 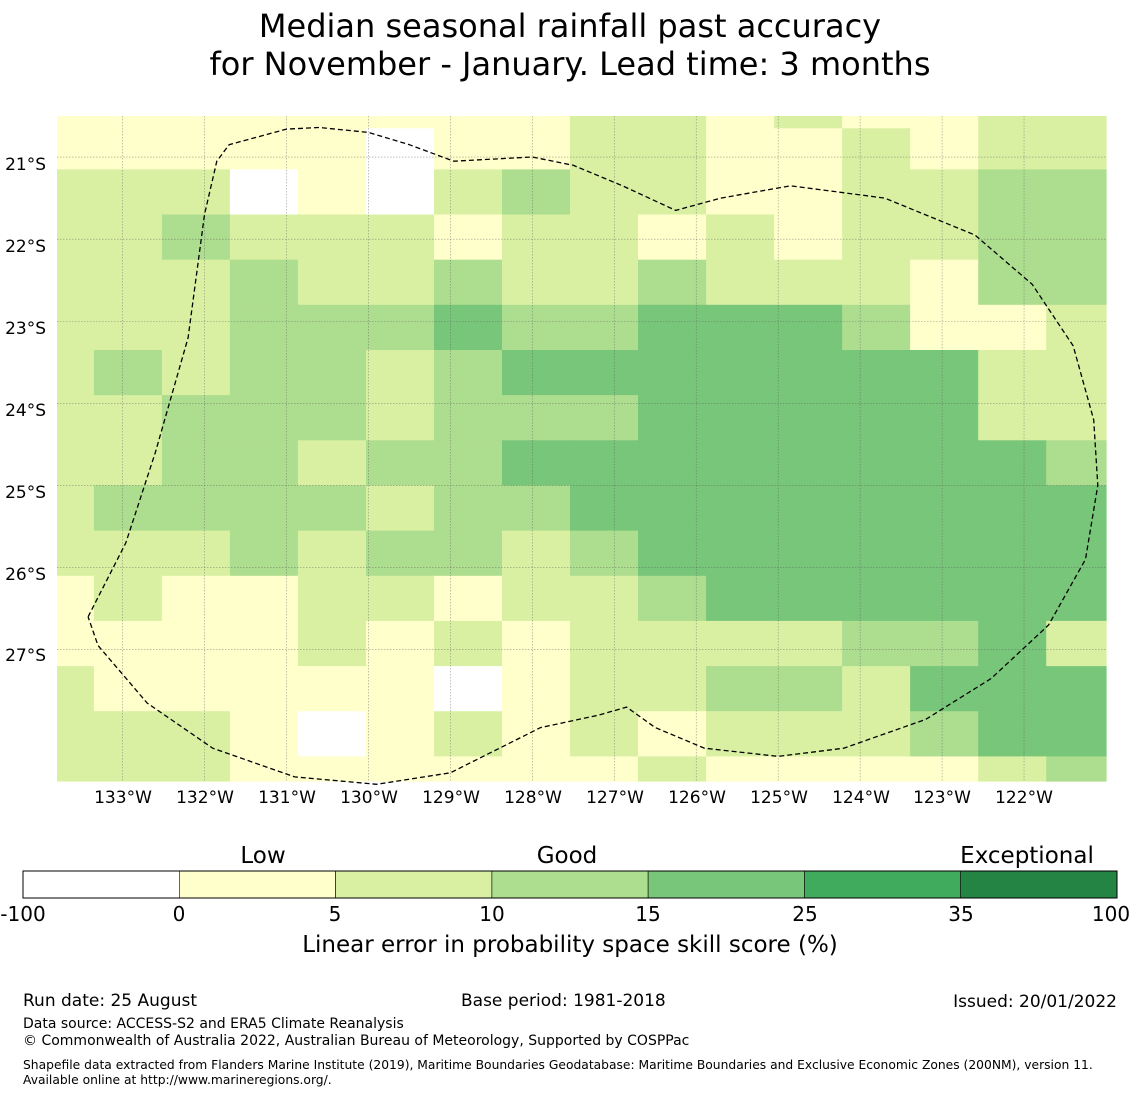 What do you see at coordinates (648, 914) in the screenshot?
I see `colorbar-tick: 15` at bounding box center [648, 914].